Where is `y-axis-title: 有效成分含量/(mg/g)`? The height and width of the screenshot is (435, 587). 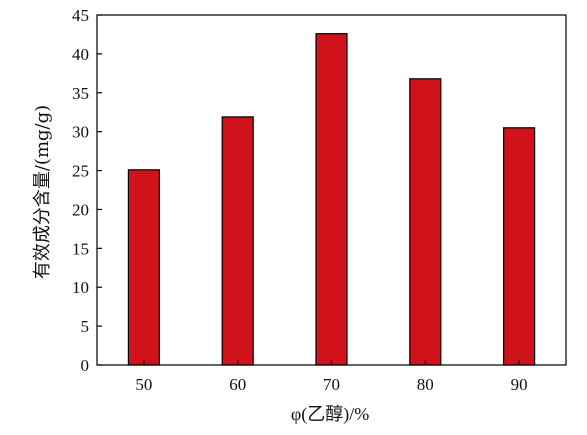 y-axis-title: 有效成分含量/(mg/g) is located at coordinates (42, 192).